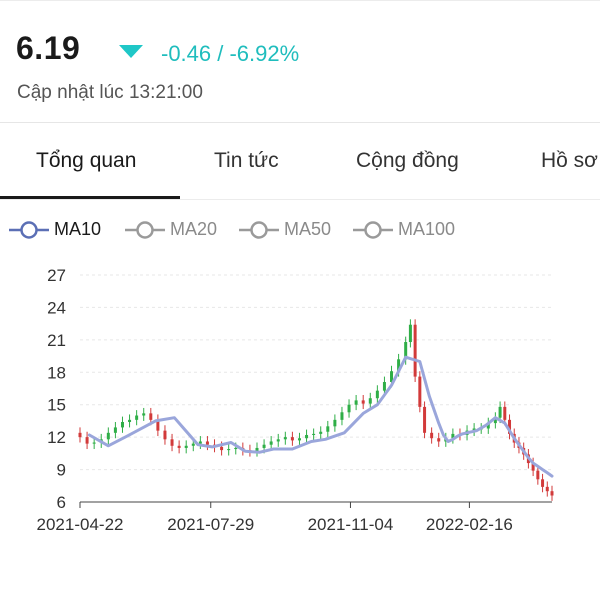  I want to click on y-tick-label: 9, so click(61, 470).